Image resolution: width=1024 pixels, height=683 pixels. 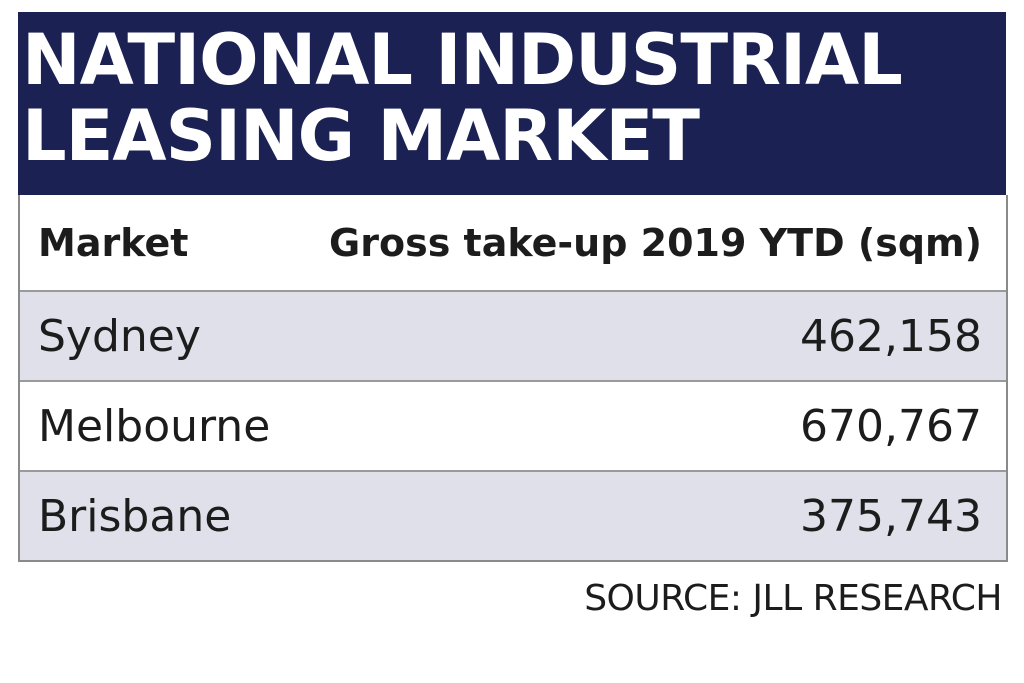 I want to click on value-cell: 670,767, so click(x=891, y=426).